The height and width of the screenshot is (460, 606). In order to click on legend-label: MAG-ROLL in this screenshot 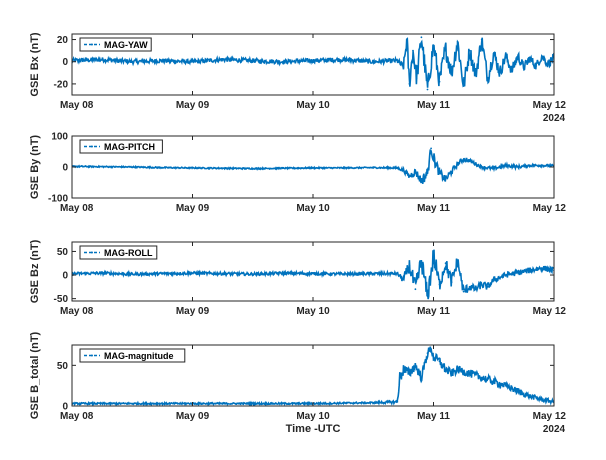, I will do `click(128, 253)`.